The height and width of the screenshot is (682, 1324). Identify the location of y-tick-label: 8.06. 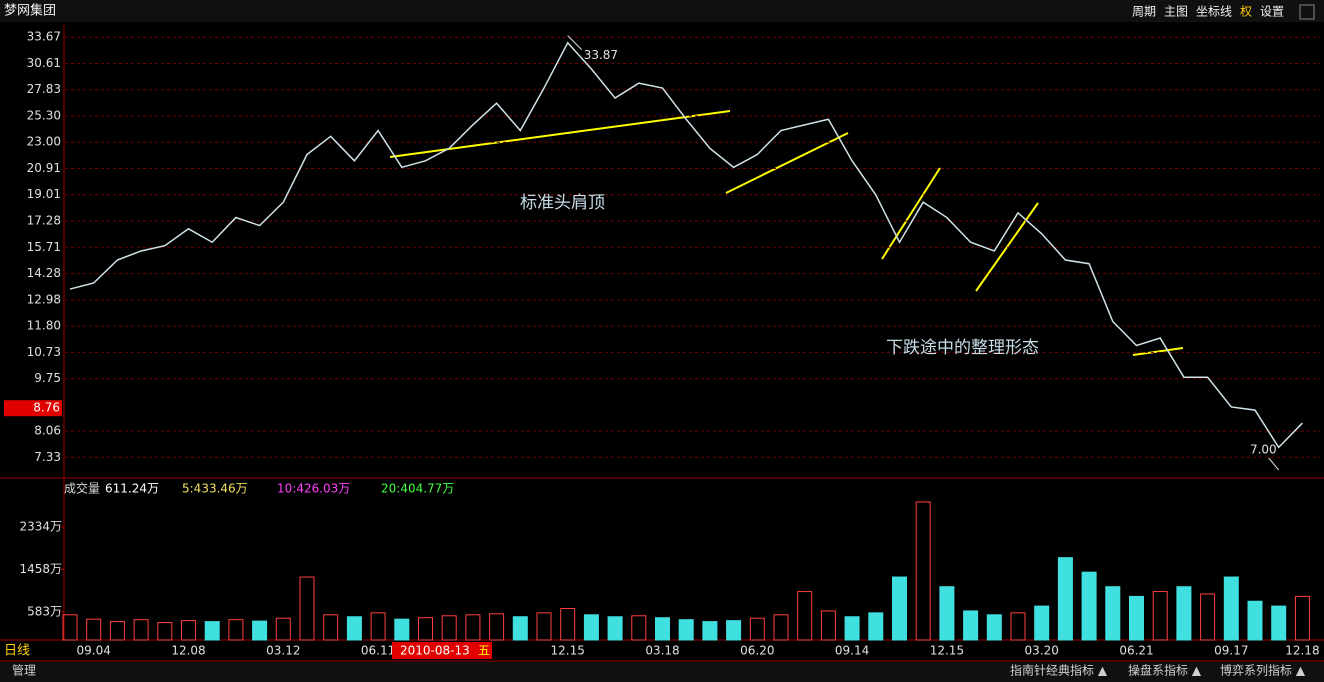
(47, 431).